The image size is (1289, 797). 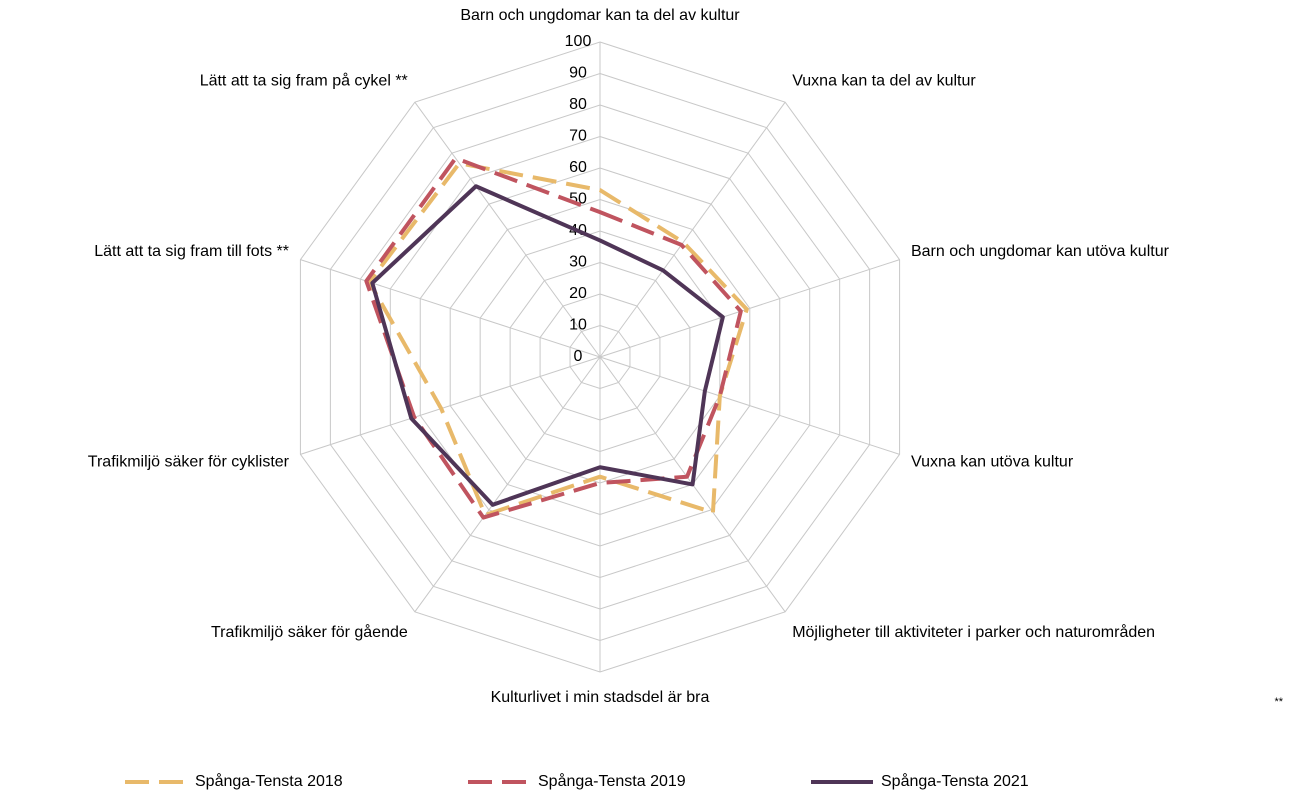 I want to click on y-tick-label: 20, so click(x=578, y=293).